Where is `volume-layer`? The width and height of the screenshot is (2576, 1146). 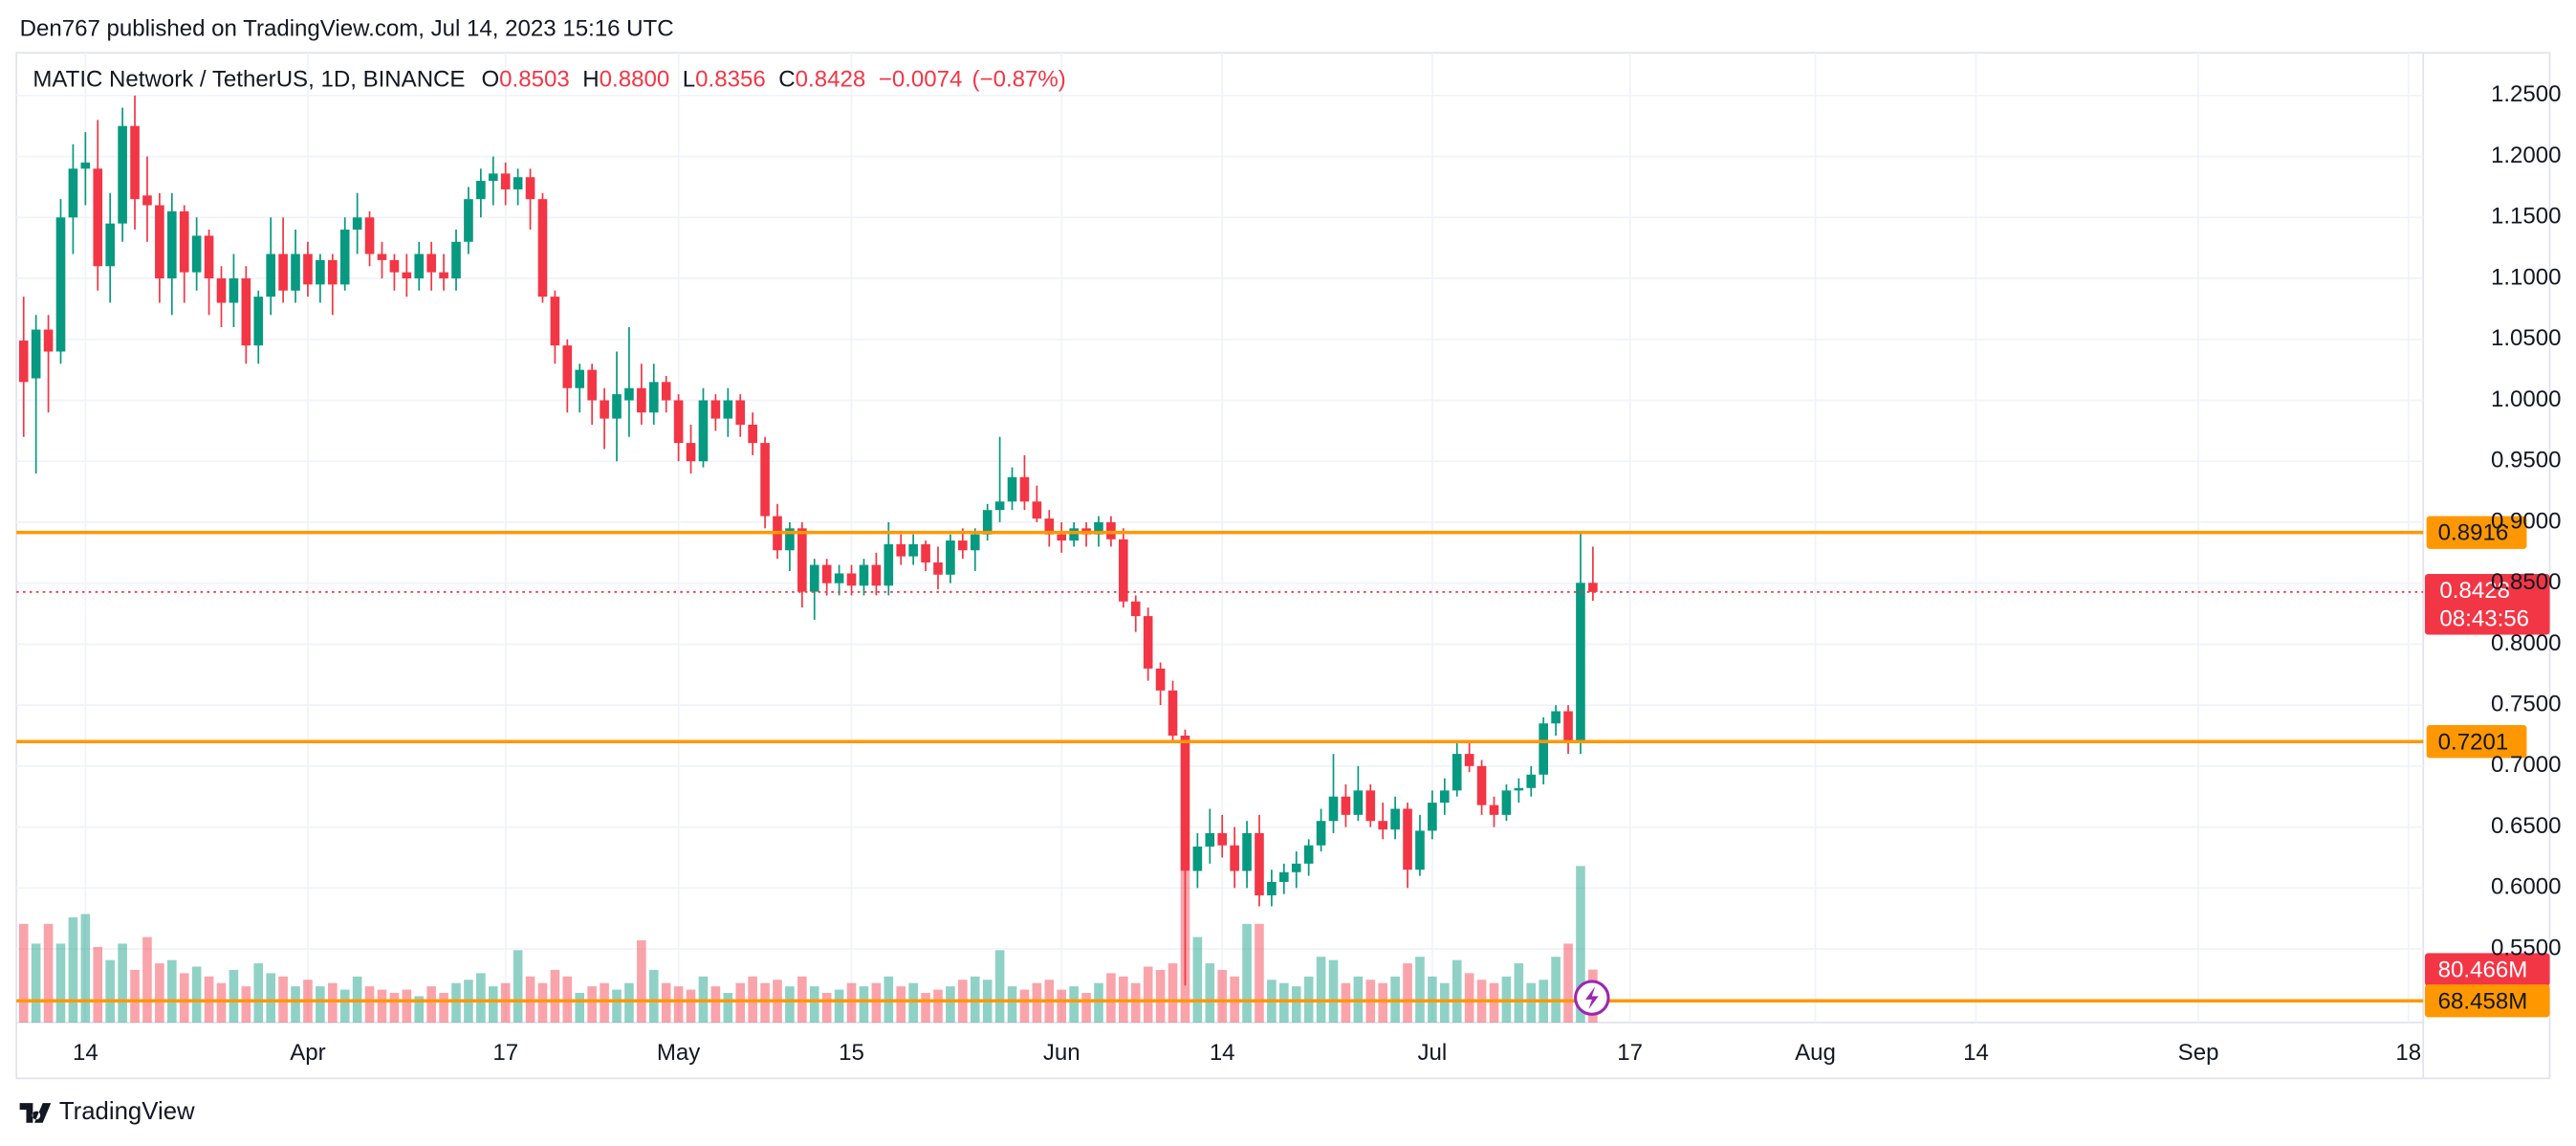
volume-layer is located at coordinates (808, 944).